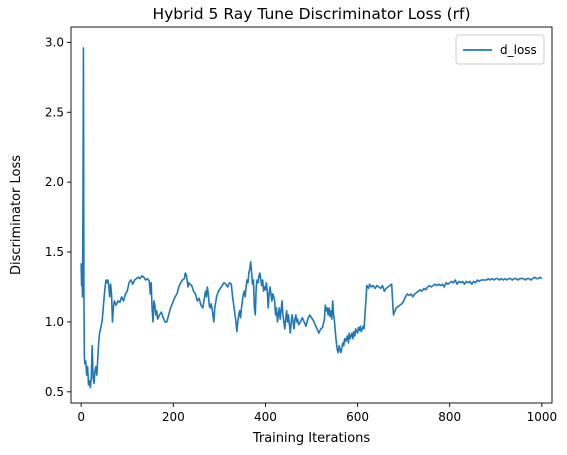 This screenshot has height=455, width=567. Describe the element at coordinates (311, 438) in the screenshot. I see `x-axis-label: Training Iterations` at that location.